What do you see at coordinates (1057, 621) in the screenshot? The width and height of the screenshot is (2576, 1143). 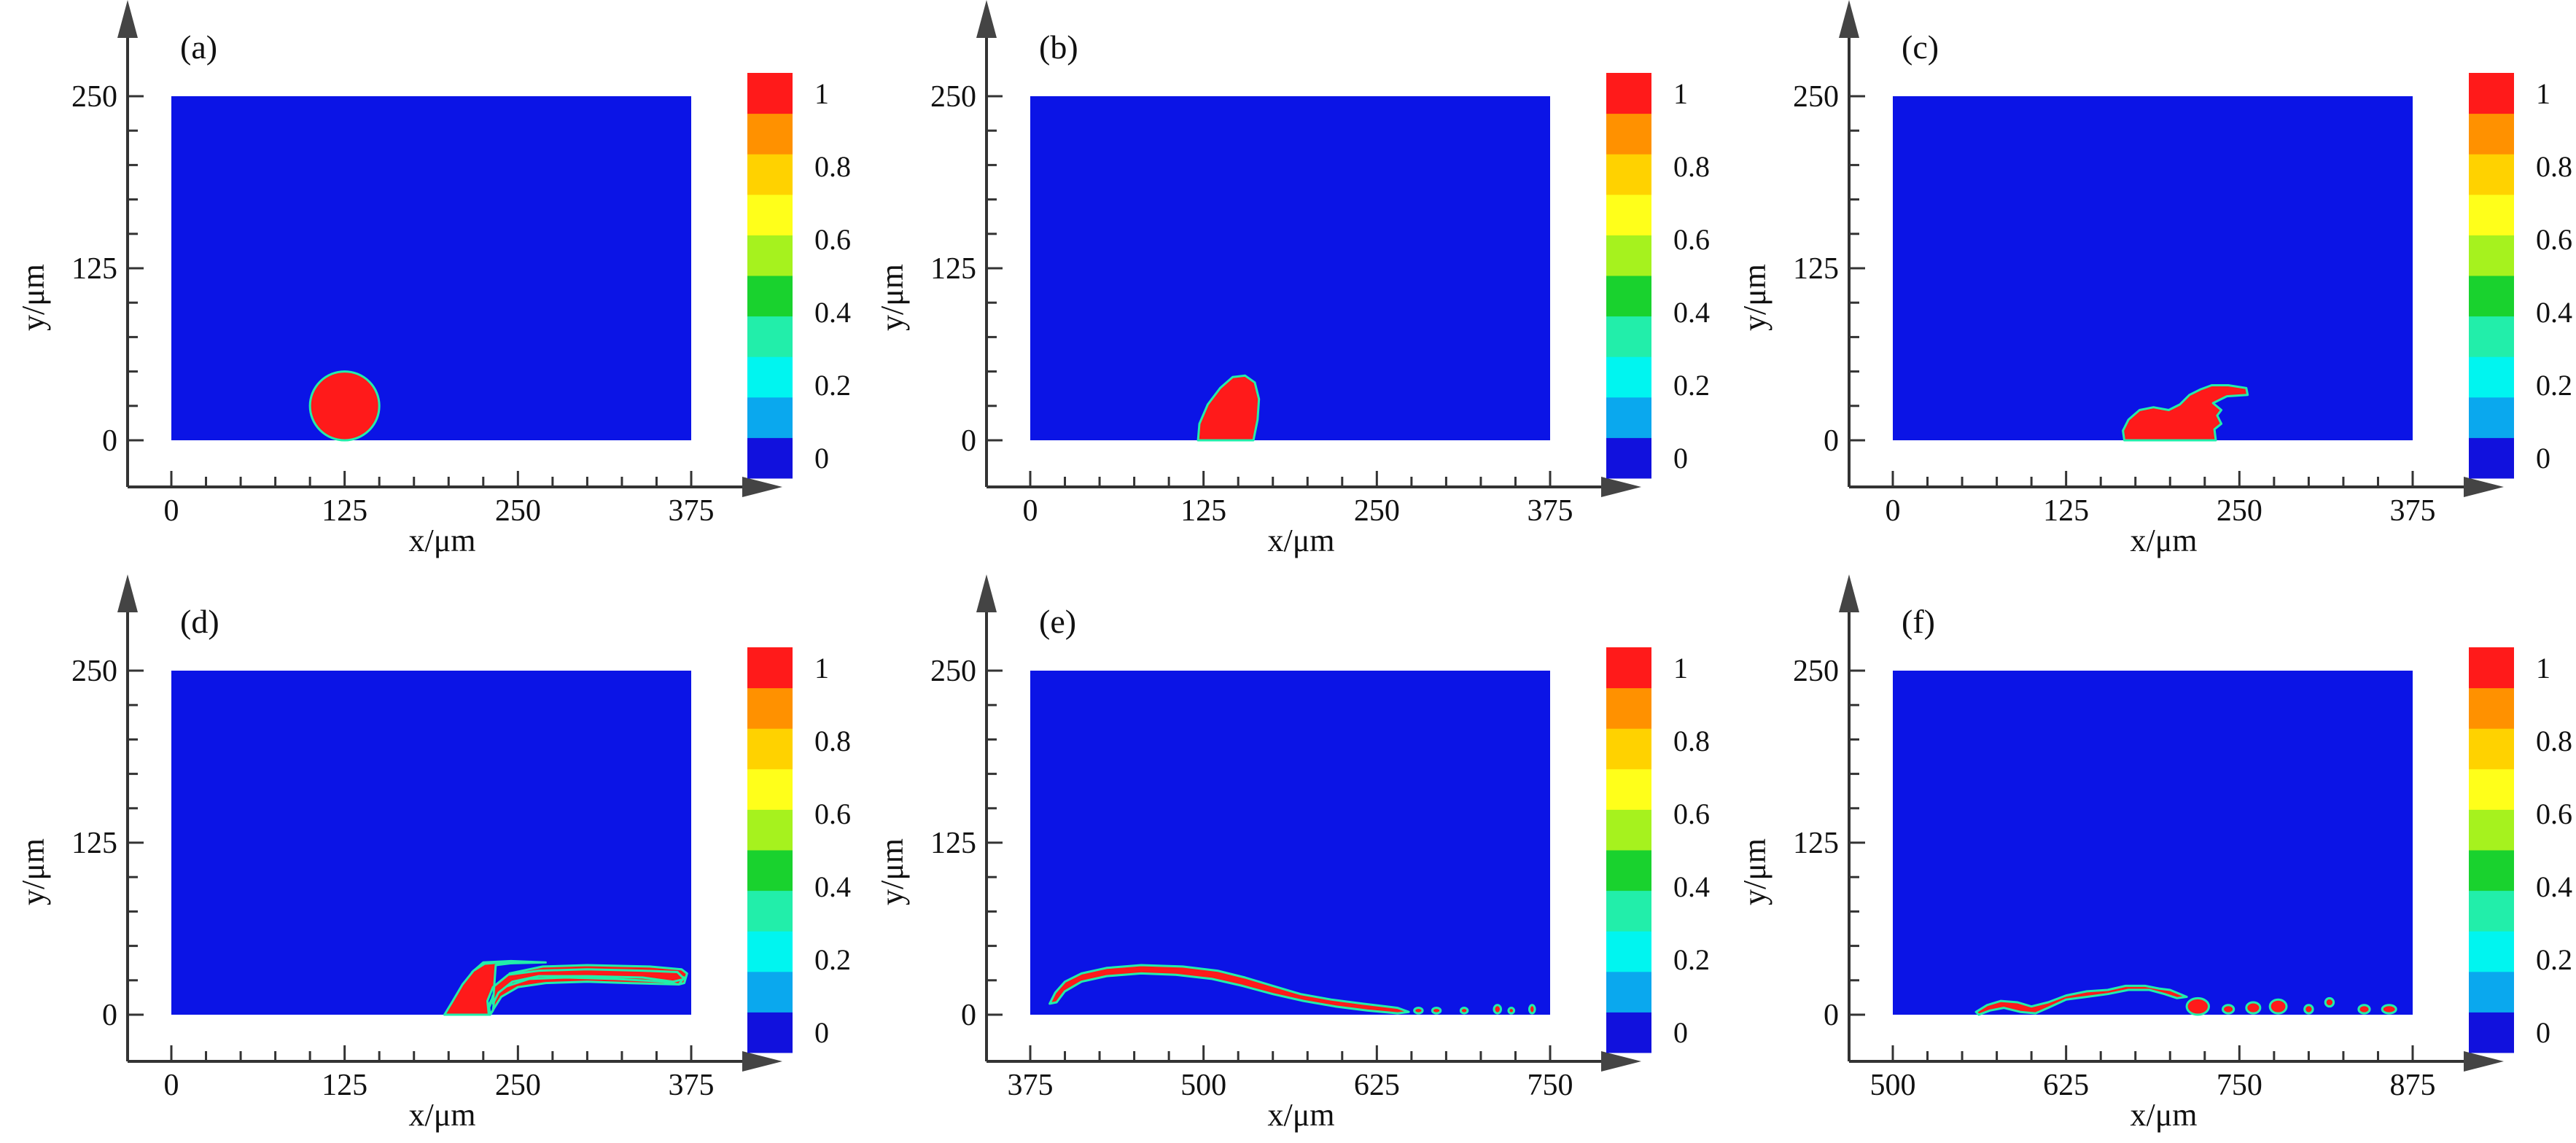 I see `panel-label: (e)` at bounding box center [1057, 621].